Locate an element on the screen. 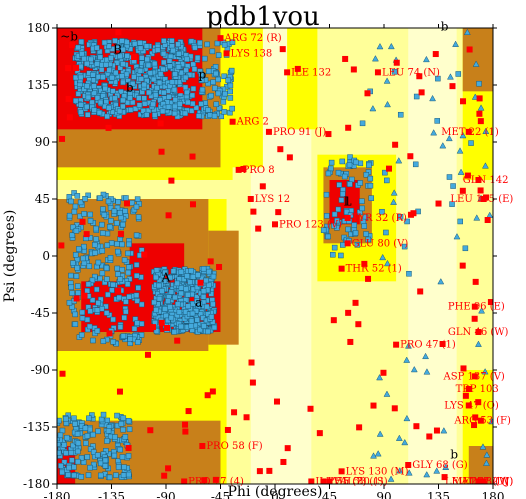  x-tick-label: -135 is located at coordinates (111, 494).